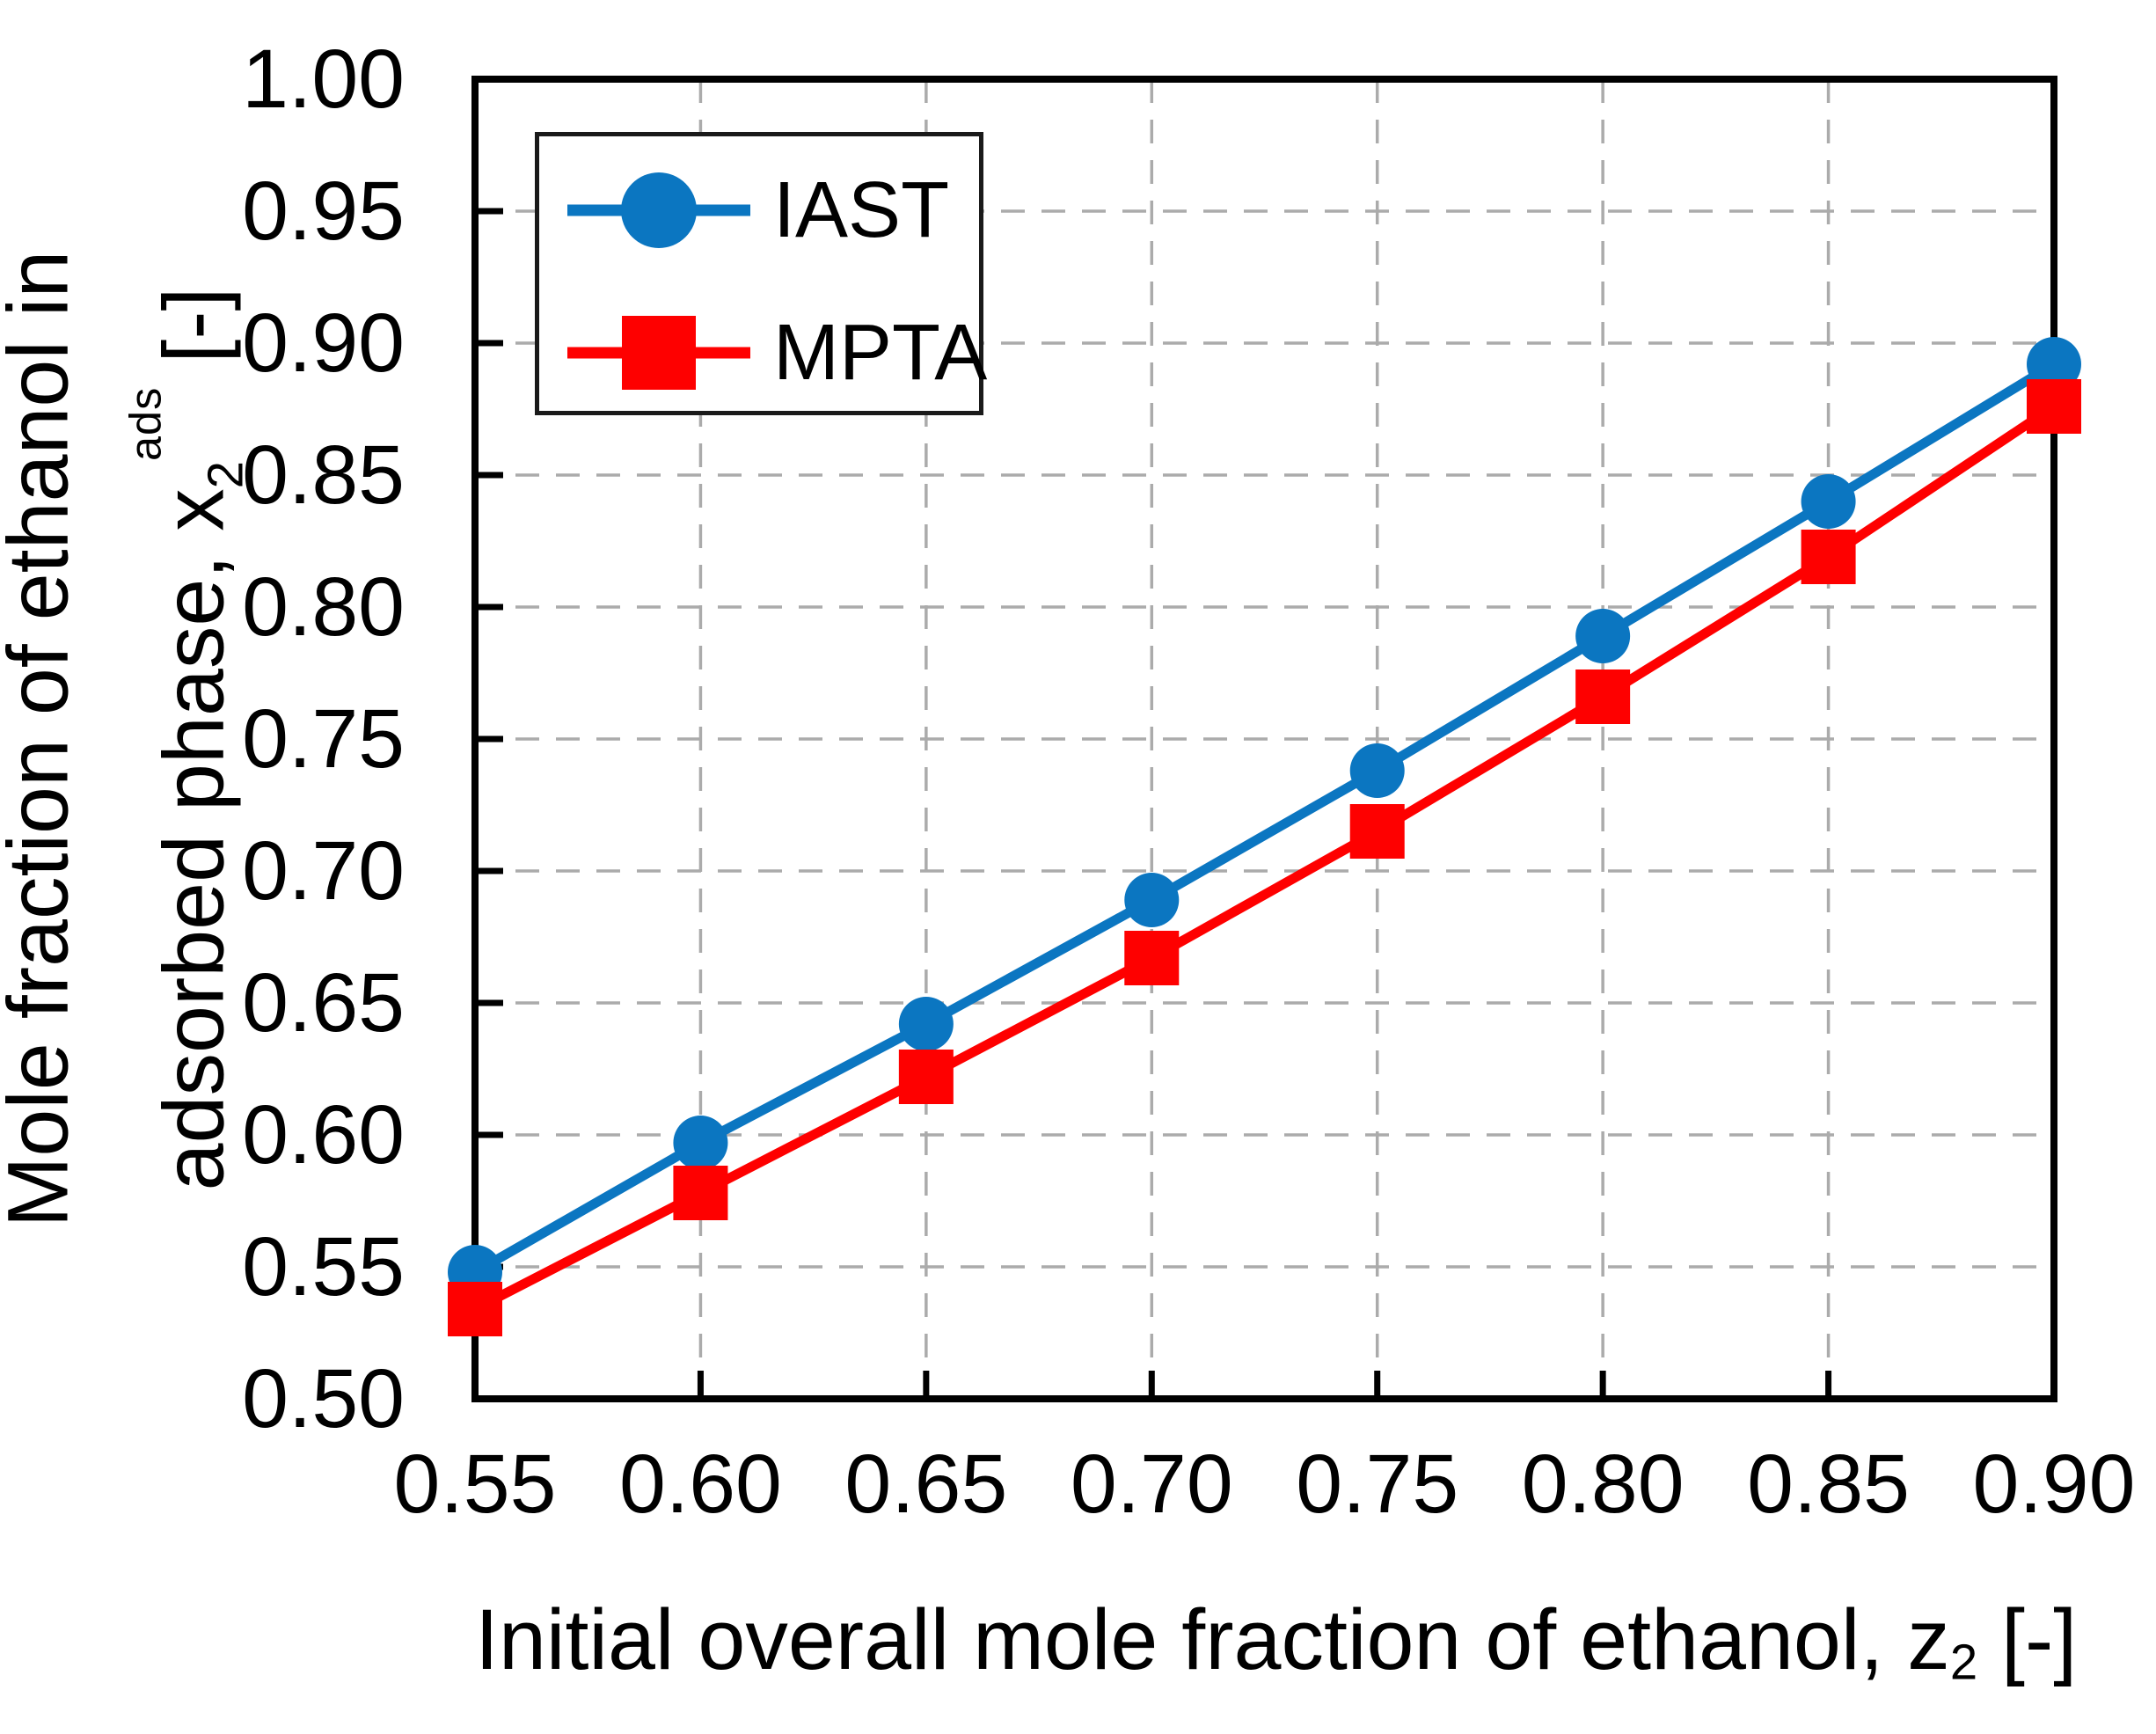 The width and height of the screenshot is (2156, 1734). Describe the element at coordinates (323, 79) in the screenshot. I see `y-tick-label: 1.00` at that location.